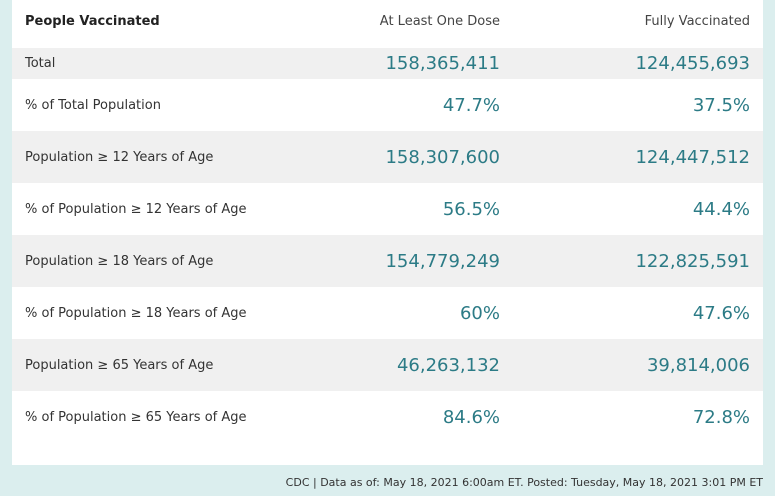 Image resolution: width=775 pixels, height=496 pixels. What do you see at coordinates (692, 261) in the screenshot?
I see `cell-value: 122,825,591` at bounding box center [692, 261].